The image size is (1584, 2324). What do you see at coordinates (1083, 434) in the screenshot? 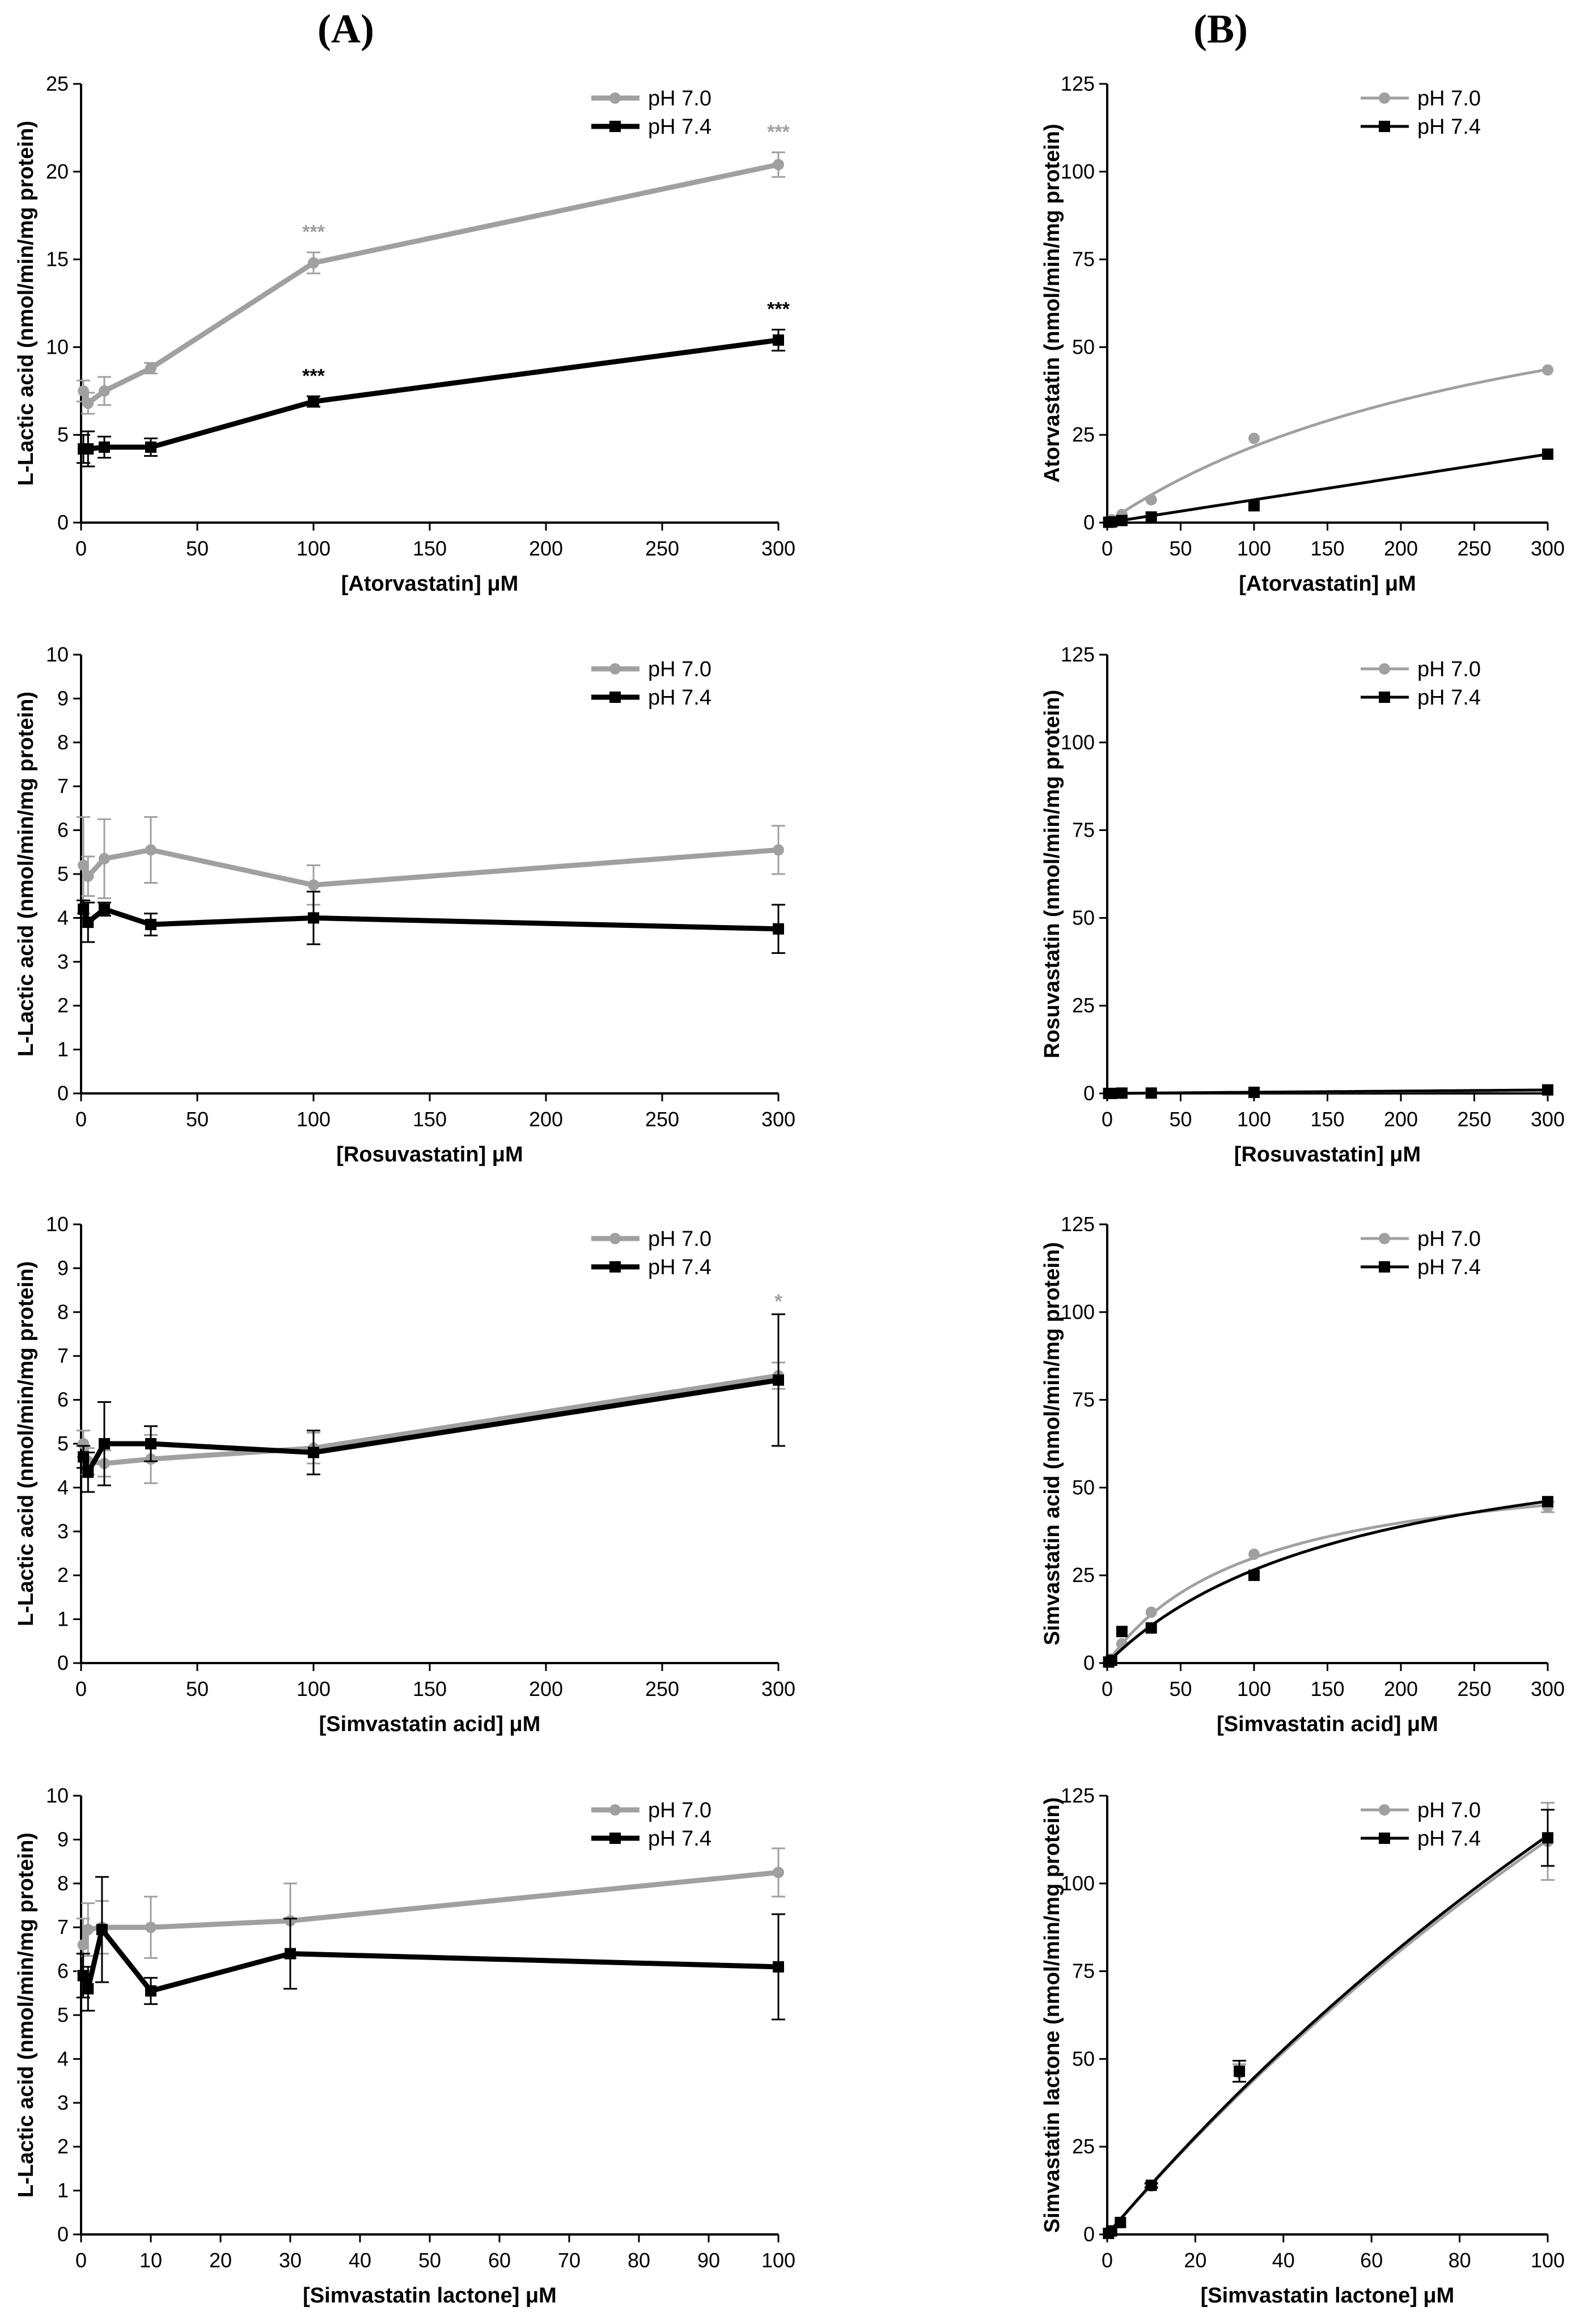
I see `y-tick-label: 25` at bounding box center [1083, 434].